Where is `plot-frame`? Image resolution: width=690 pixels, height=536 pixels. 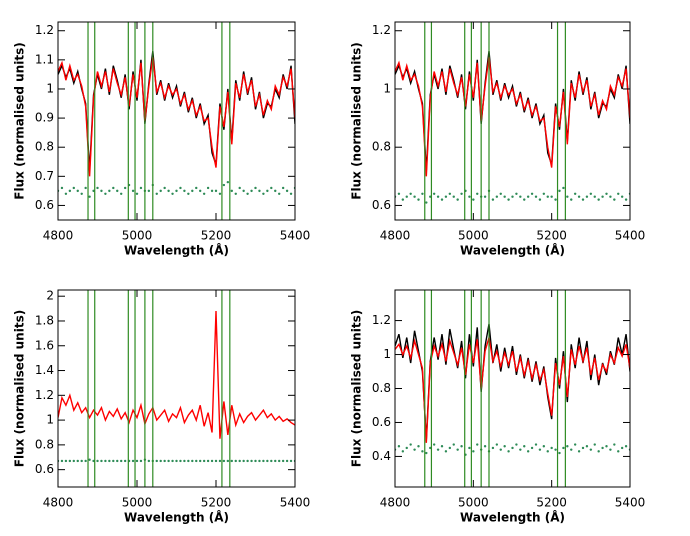 plot-frame is located at coordinates (176, 121).